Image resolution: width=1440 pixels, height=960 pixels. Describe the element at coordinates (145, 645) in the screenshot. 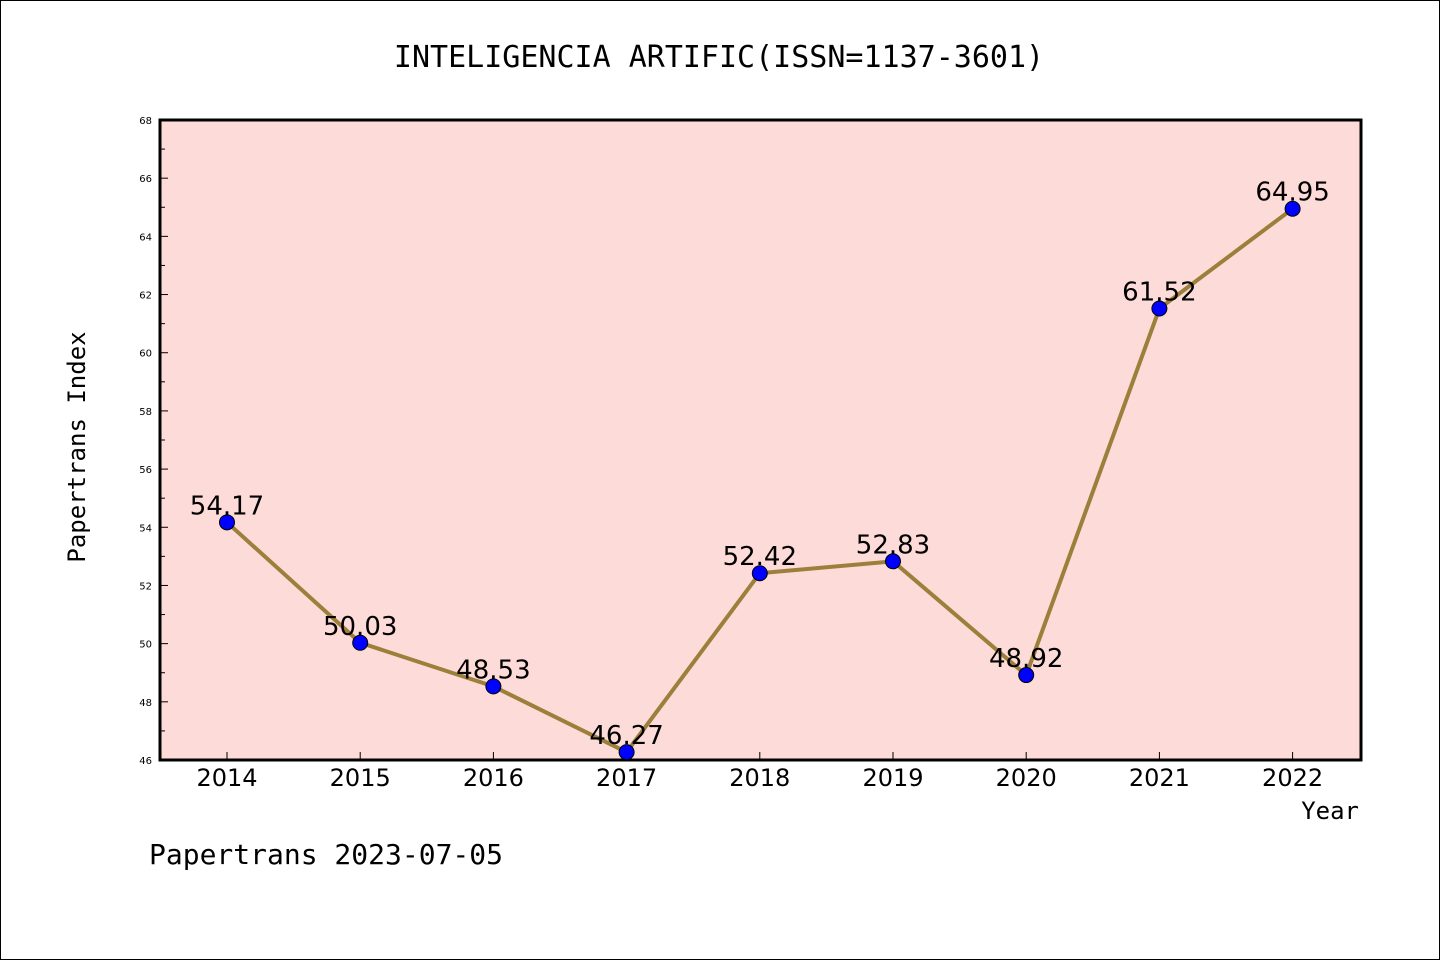

I see `y-tick-label: 50` at that location.